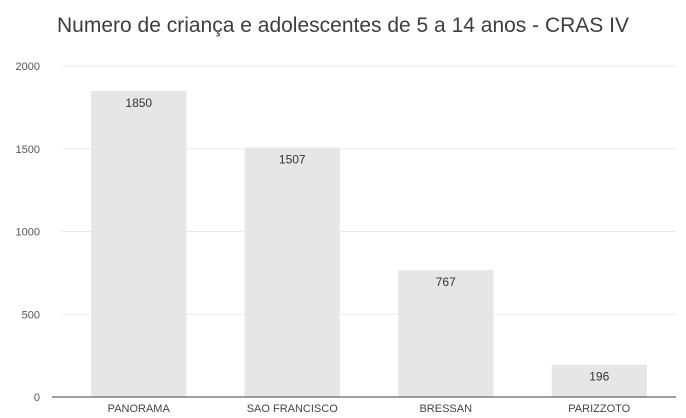 The height and width of the screenshot is (418, 686). I want to click on y-tick-label: 1000, so click(28, 233).